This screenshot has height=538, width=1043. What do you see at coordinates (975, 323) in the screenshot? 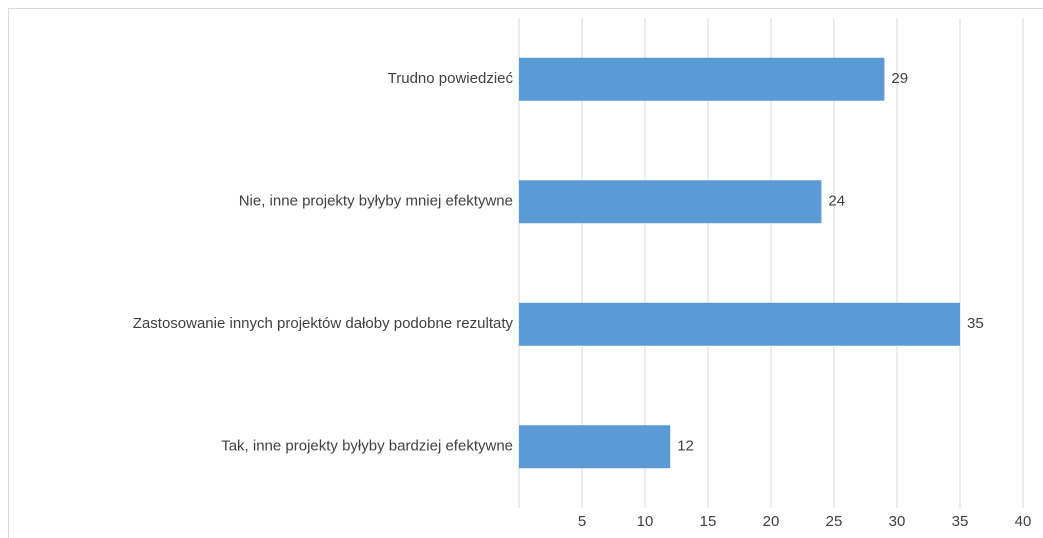
I see `data-label: 35` at bounding box center [975, 323].